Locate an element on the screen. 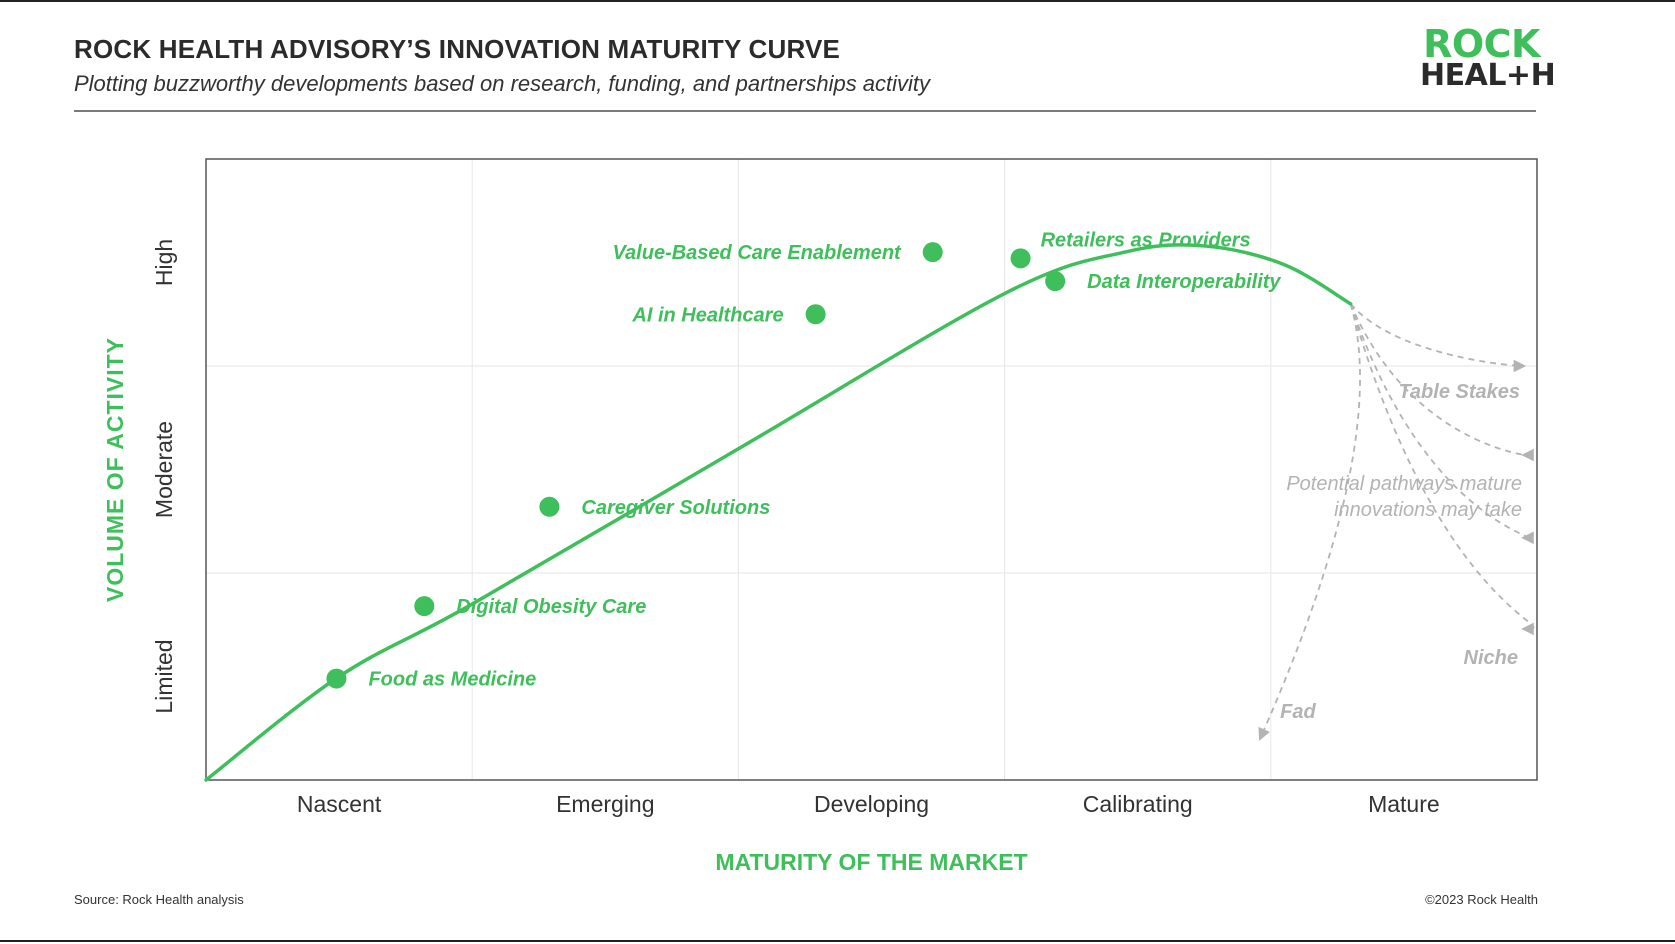  data-label: AI in Healthcare is located at coordinates (707, 315).